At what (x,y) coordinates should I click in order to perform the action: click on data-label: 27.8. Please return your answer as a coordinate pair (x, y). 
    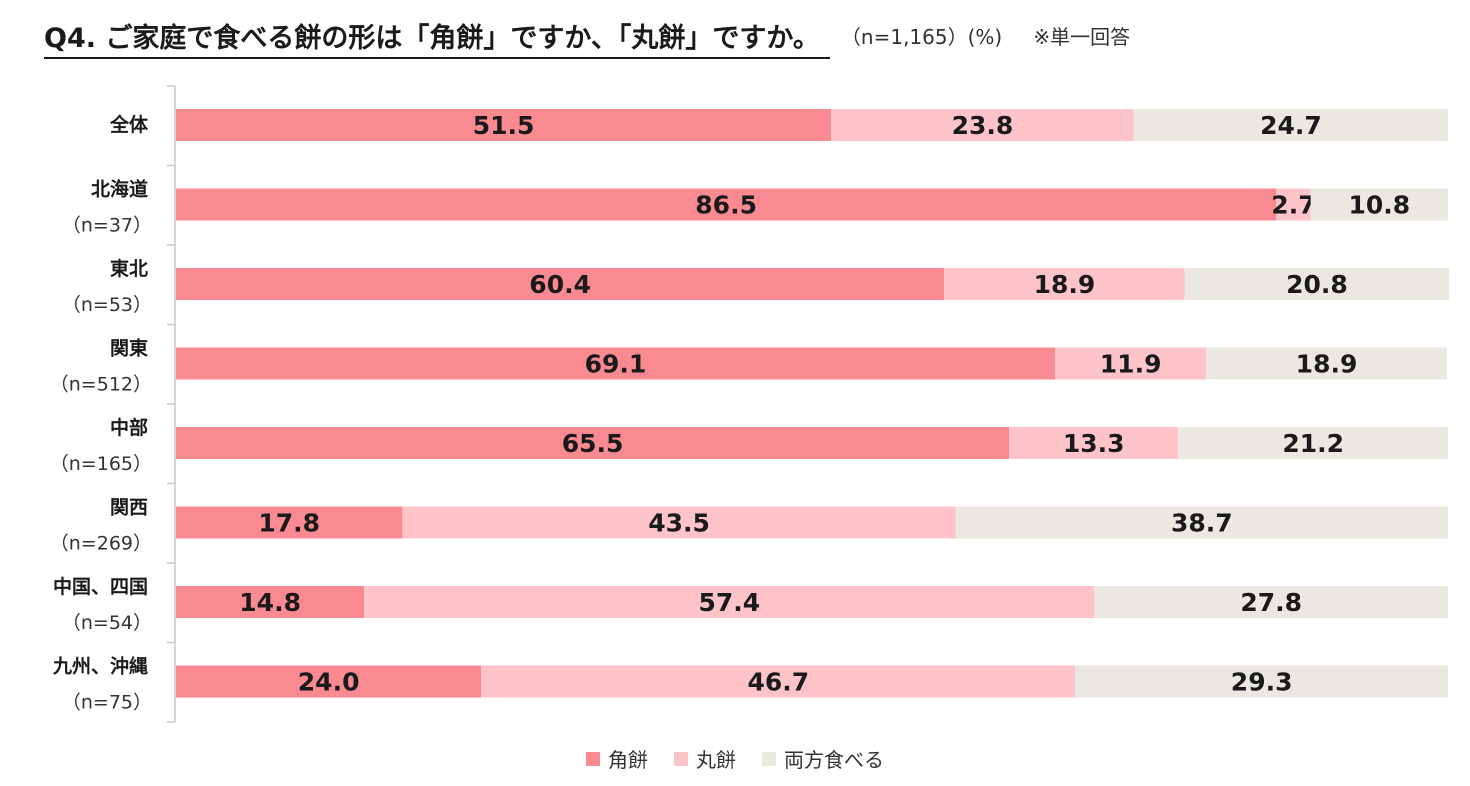
    Looking at the image, I should click on (1271, 602).